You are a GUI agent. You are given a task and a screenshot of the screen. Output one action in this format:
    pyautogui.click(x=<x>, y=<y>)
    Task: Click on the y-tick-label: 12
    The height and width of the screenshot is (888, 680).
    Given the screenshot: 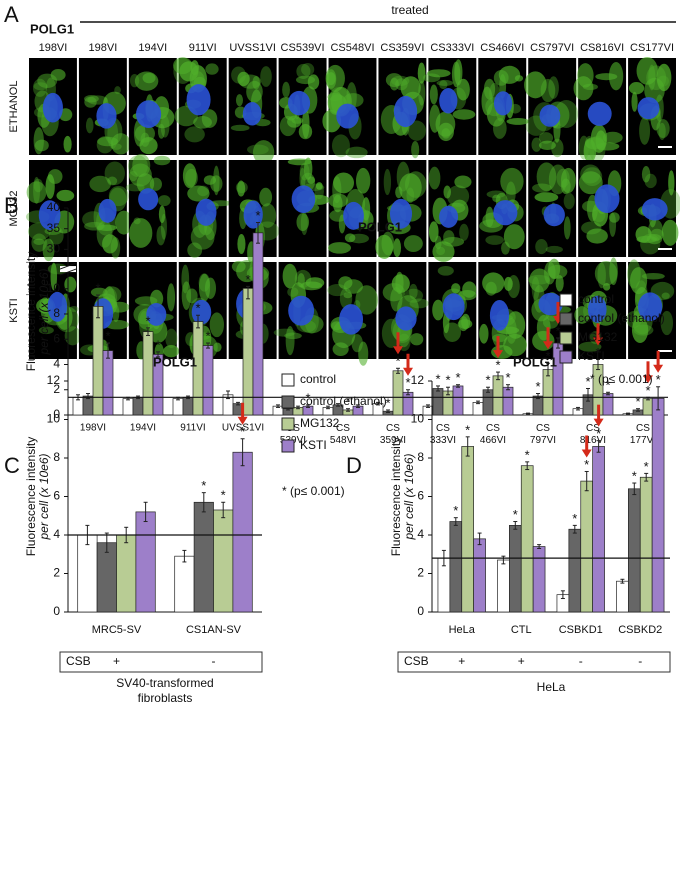 What is the action you would take?
    pyautogui.click(x=418, y=380)
    